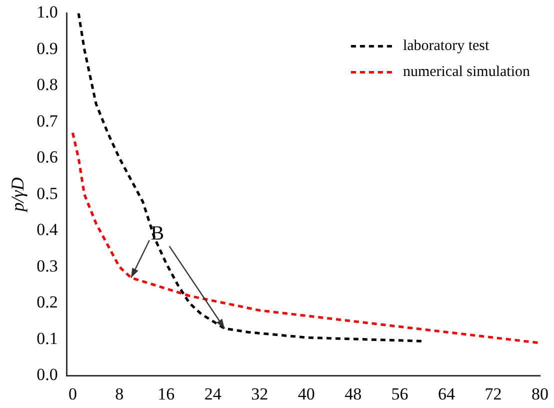 The width and height of the screenshot is (554, 408). What do you see at coordinates (47, 157) in the screenshot?
I see `y-tick-label: 0.6` at bounding box center [47, 157].